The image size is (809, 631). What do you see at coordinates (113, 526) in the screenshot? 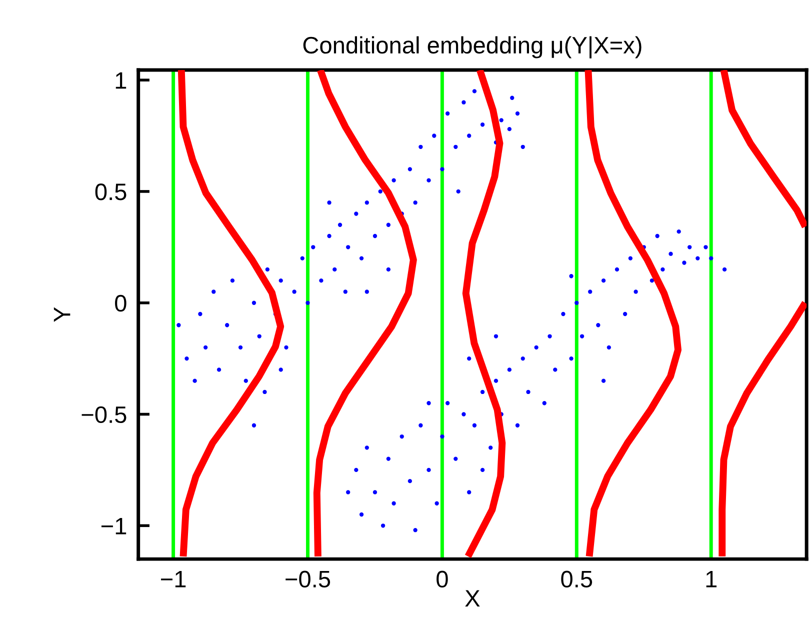
I see `y-tick-label: −1` at bounding box center [113, 526].